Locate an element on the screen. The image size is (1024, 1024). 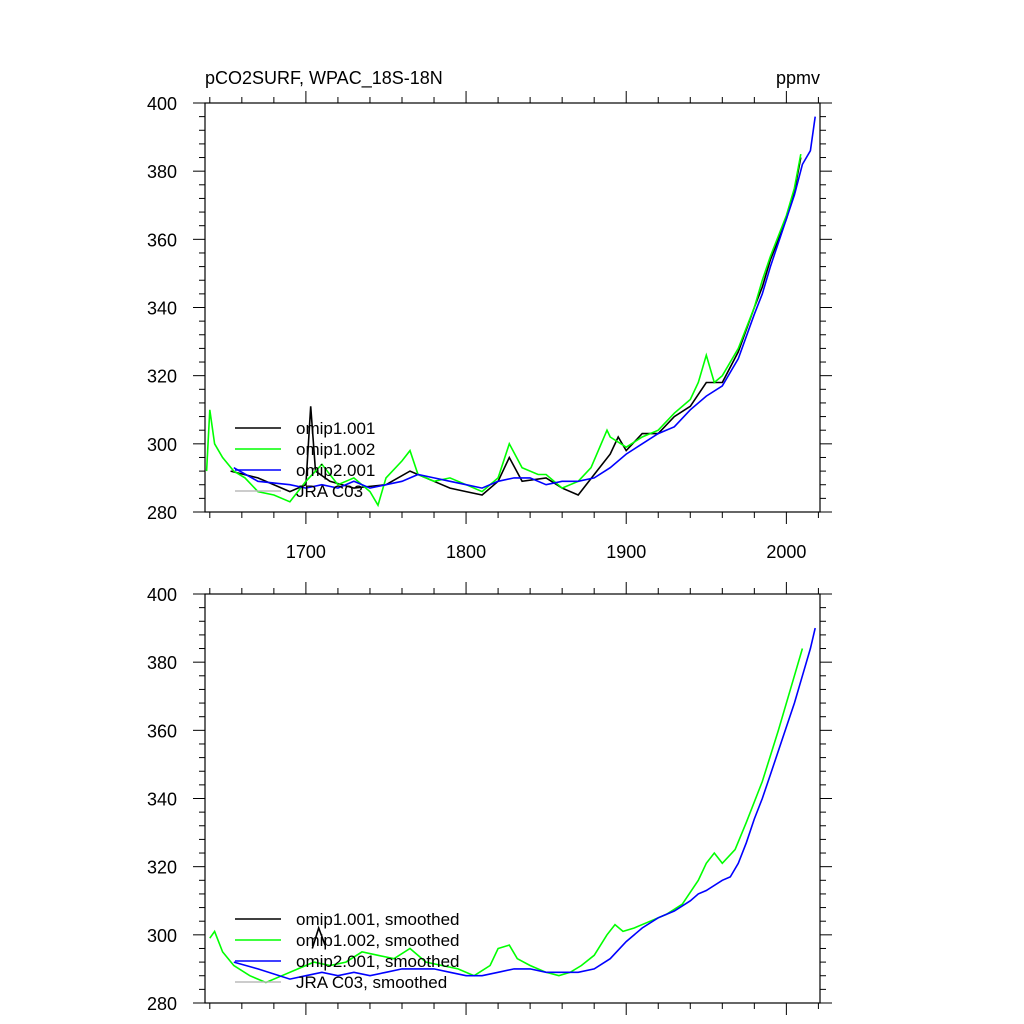
top-legend-label-3: omip2.001 is located at coordinates (335, 470).